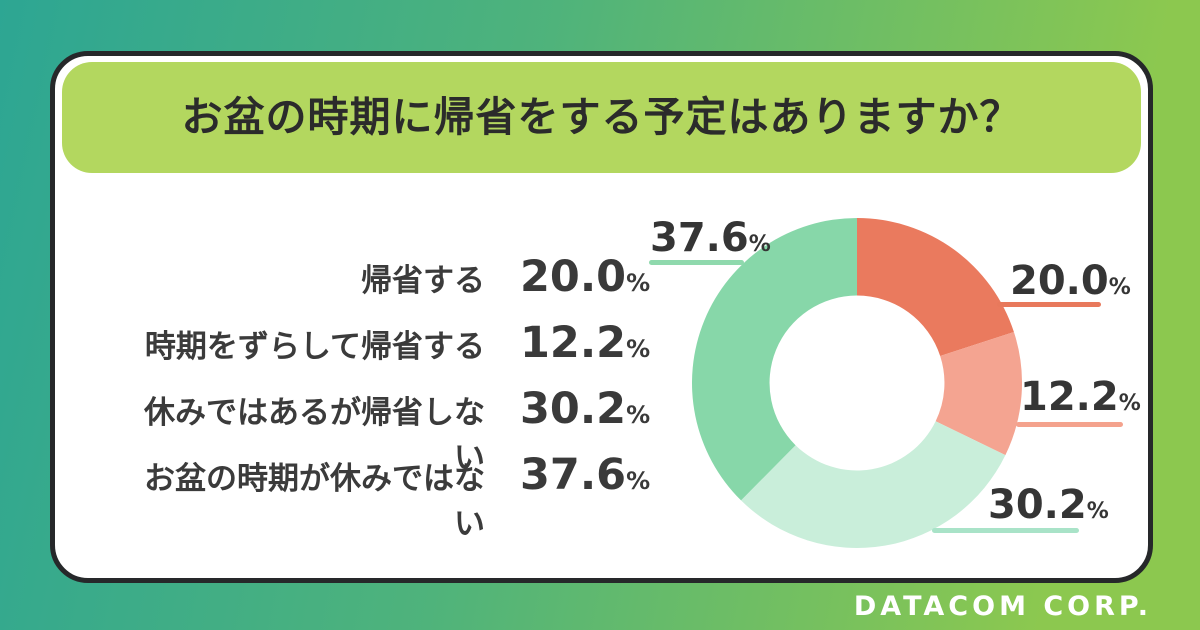 The image size is (1200, 630). I want to click on callout-label-30-2: 30.2%, so click(1048, 509).